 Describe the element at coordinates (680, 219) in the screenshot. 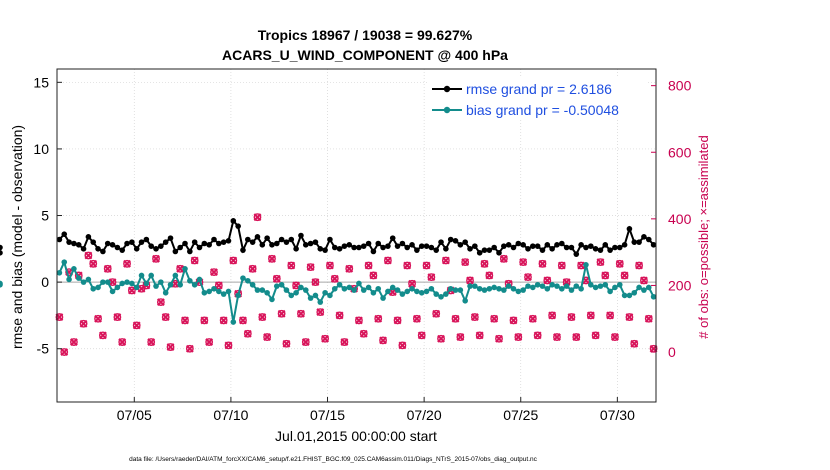

I see `y-tick-label-right: 400` at that location.